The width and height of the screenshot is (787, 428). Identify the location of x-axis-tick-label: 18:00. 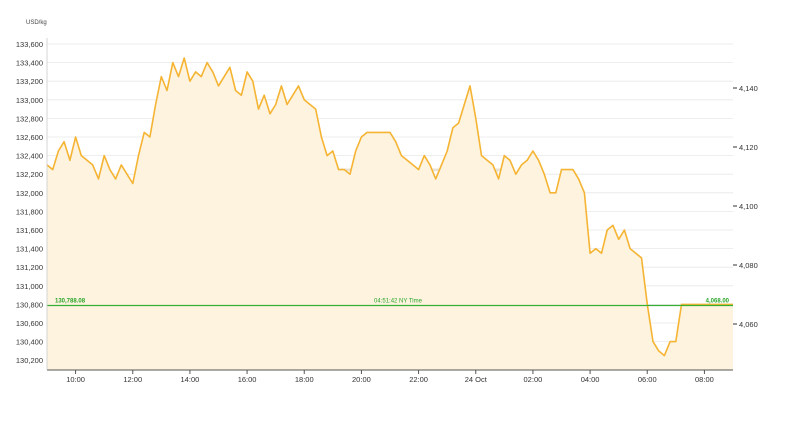
(304, 379).